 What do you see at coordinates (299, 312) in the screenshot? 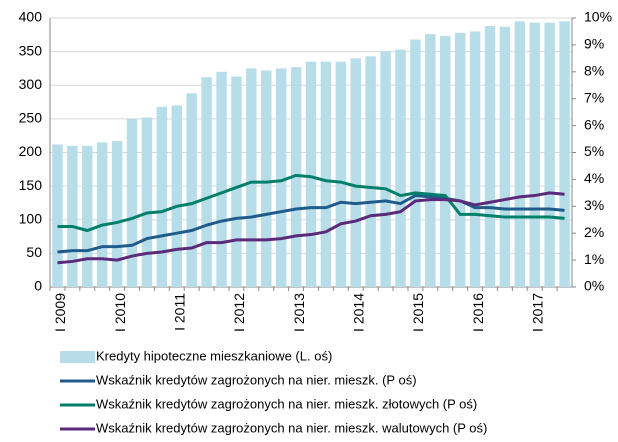
I see `x-tick-label: I 2013` at bounding box center [299, 312].